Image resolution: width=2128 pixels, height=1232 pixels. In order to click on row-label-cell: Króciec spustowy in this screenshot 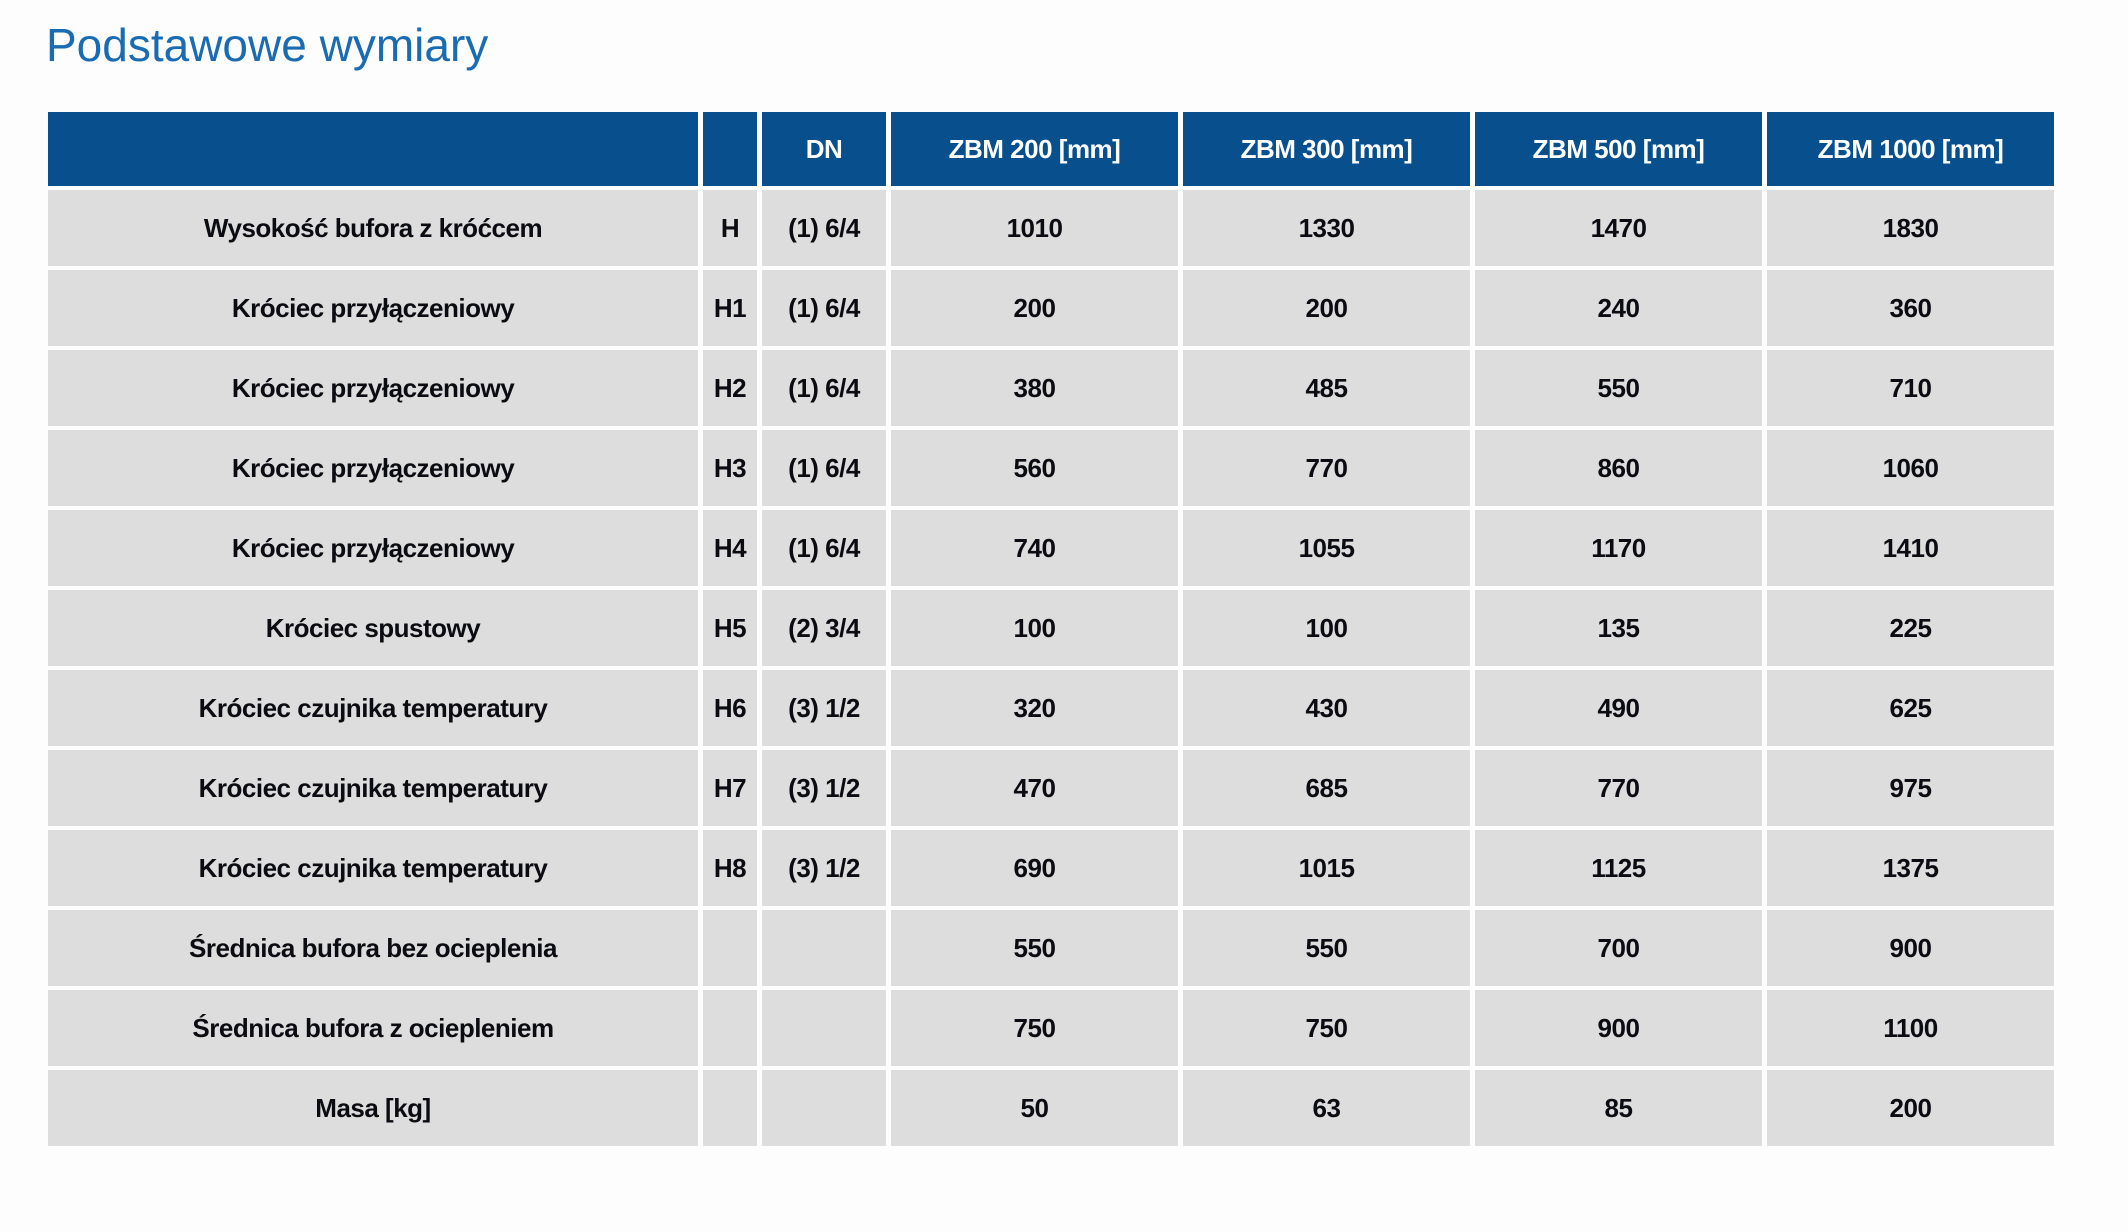, I will do `click(373, 628)`.